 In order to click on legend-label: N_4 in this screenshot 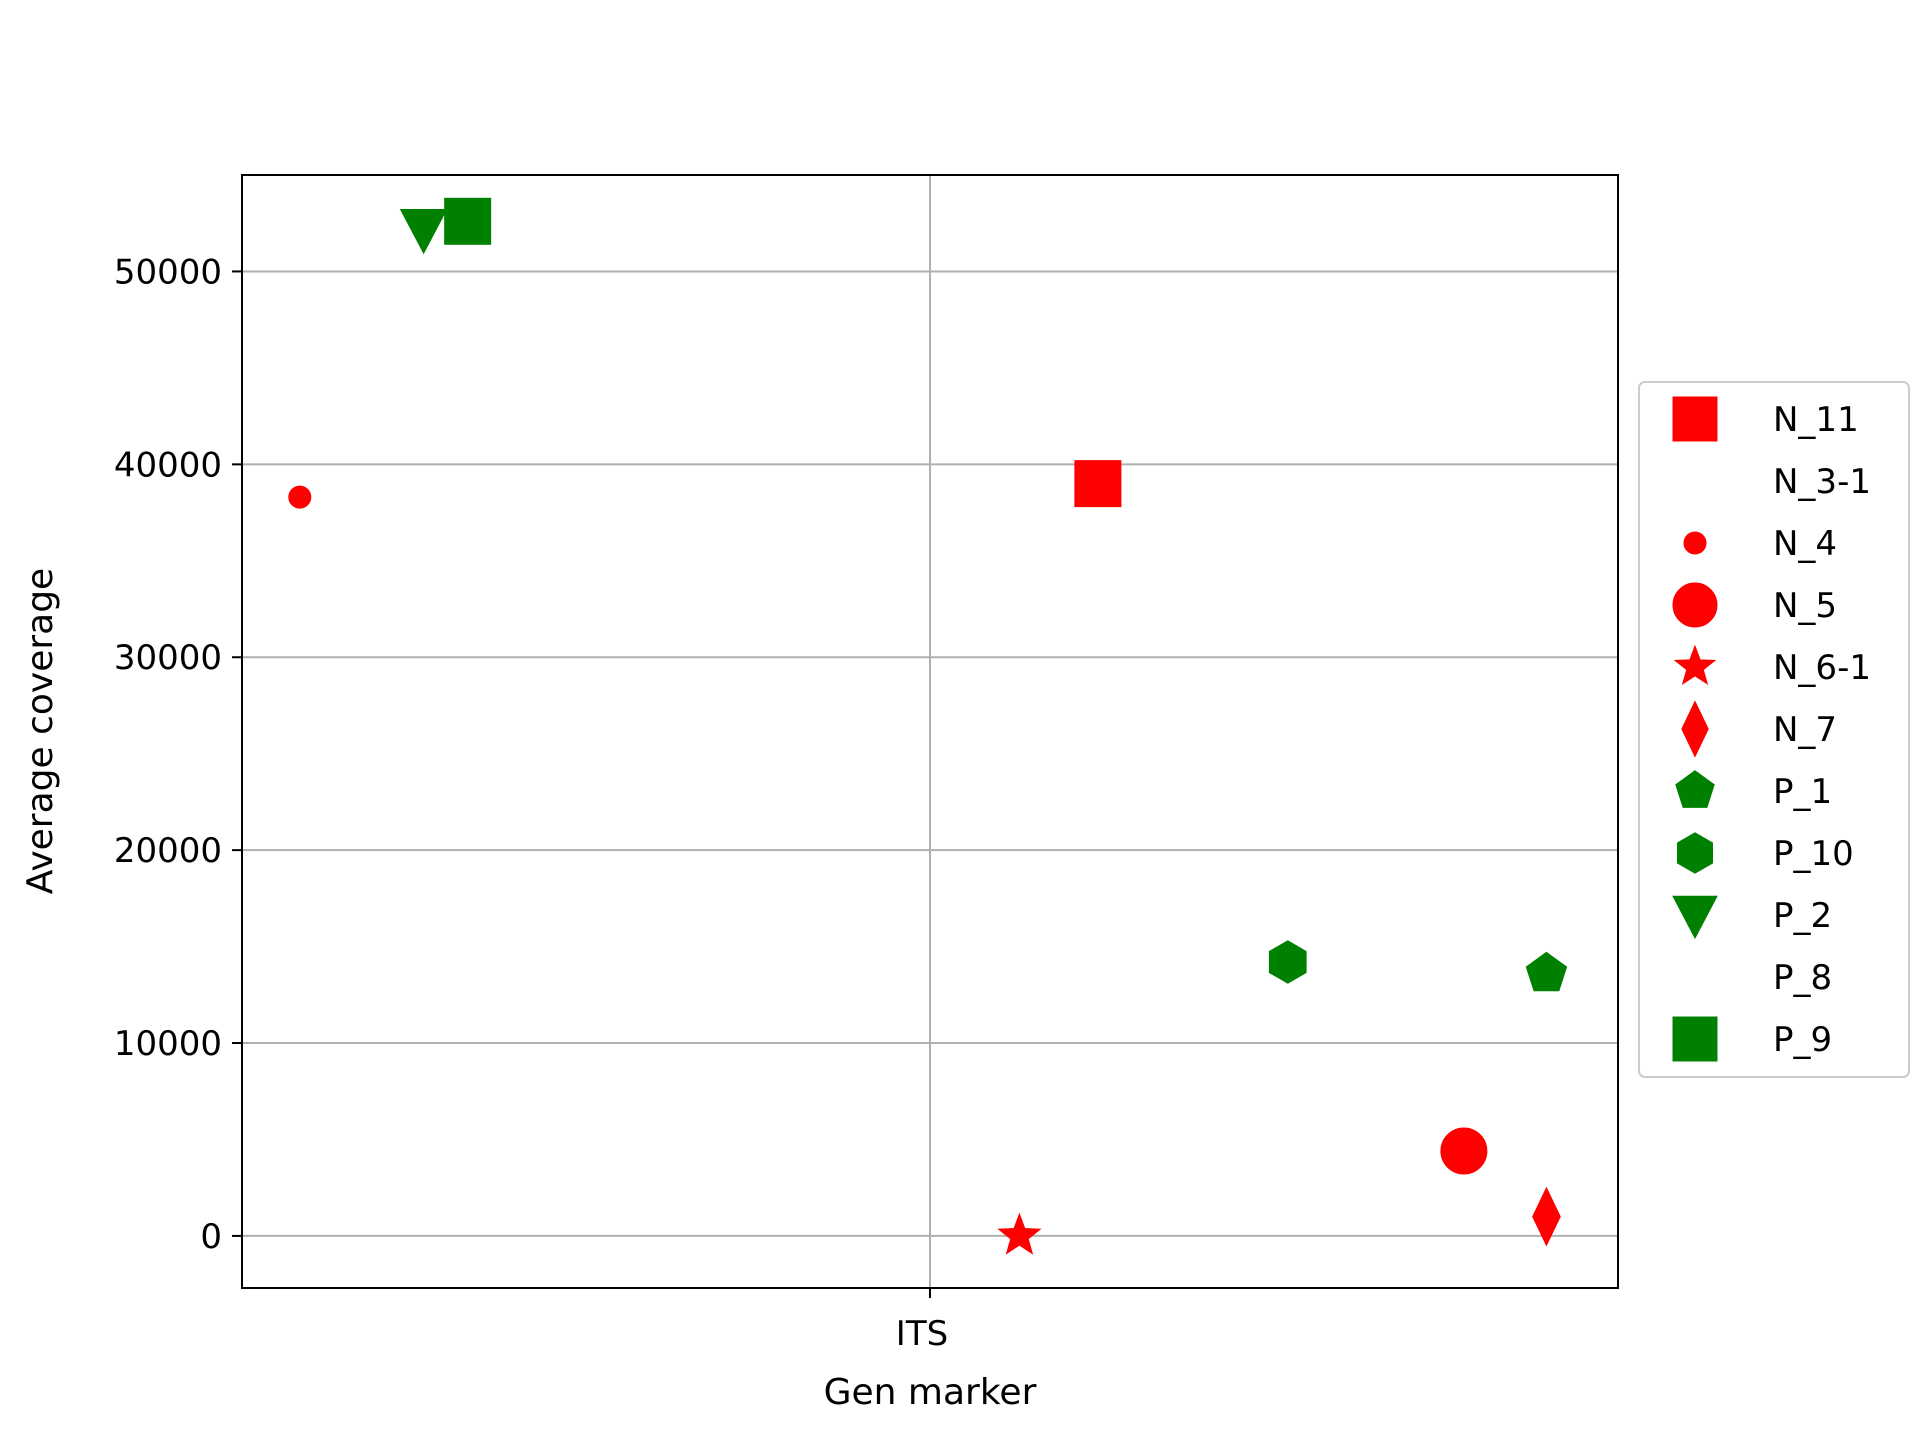, I will do `click(1805, 544)`.